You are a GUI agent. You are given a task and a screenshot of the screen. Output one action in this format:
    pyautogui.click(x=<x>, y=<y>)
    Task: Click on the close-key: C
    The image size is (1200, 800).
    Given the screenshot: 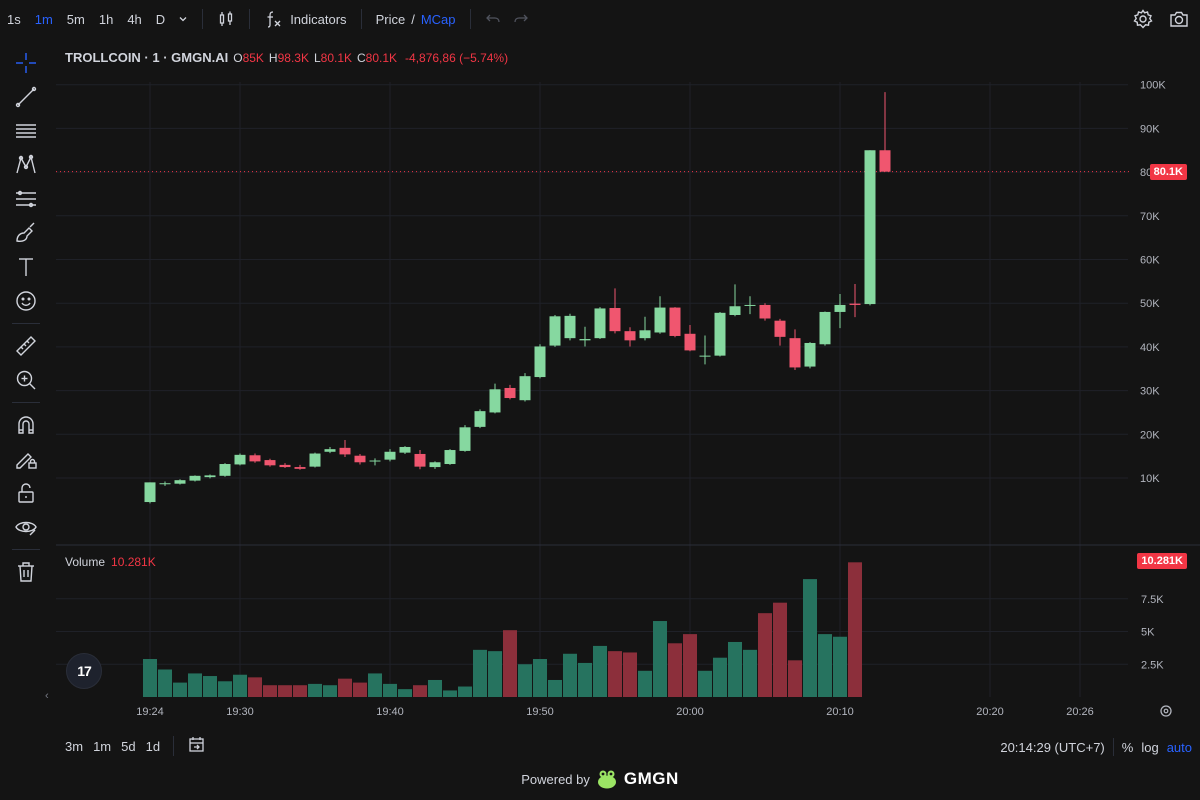 What is the action you would take?
    pyautogui.click(x=361, y=57)
    